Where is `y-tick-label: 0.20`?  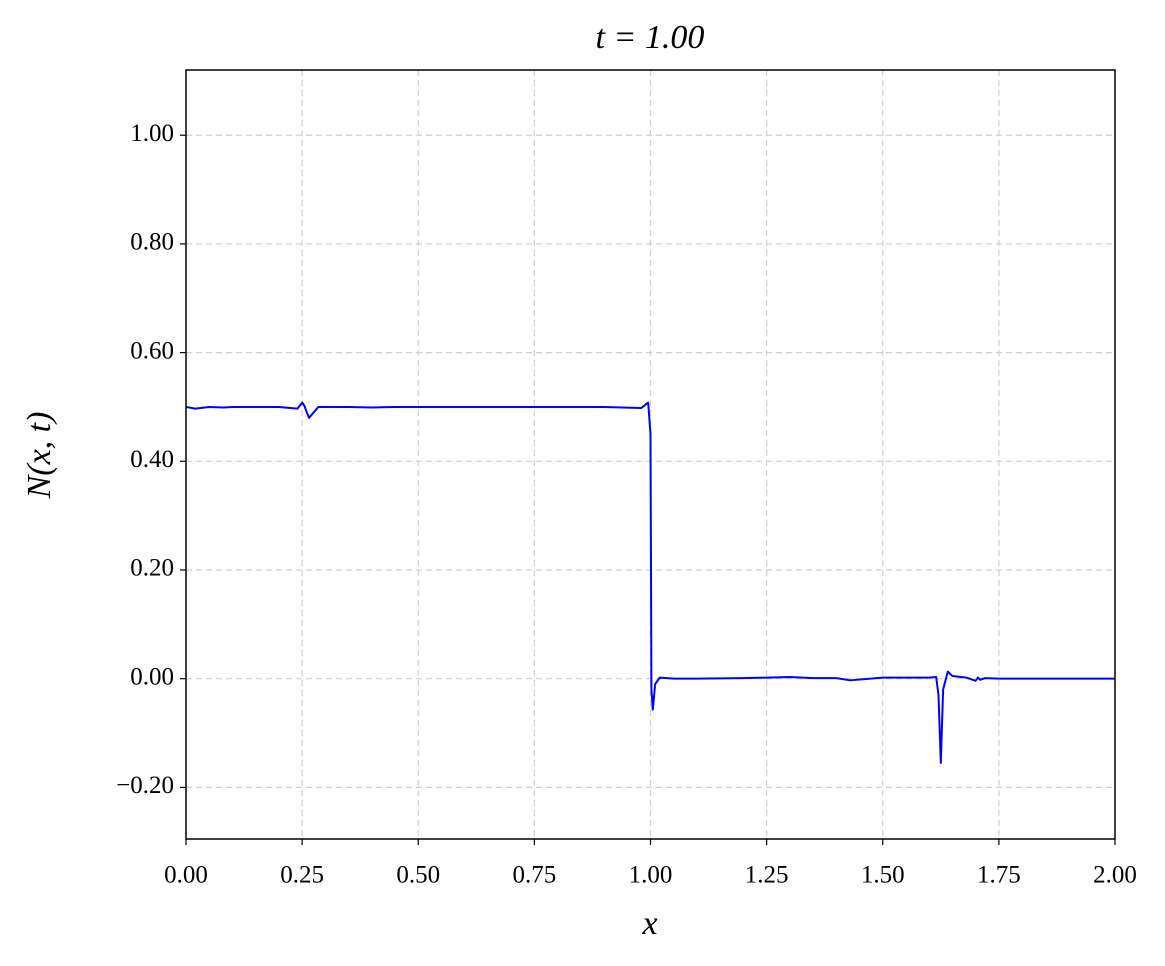 y-tick-label: 0.20 is located at coordinates (152, 568).